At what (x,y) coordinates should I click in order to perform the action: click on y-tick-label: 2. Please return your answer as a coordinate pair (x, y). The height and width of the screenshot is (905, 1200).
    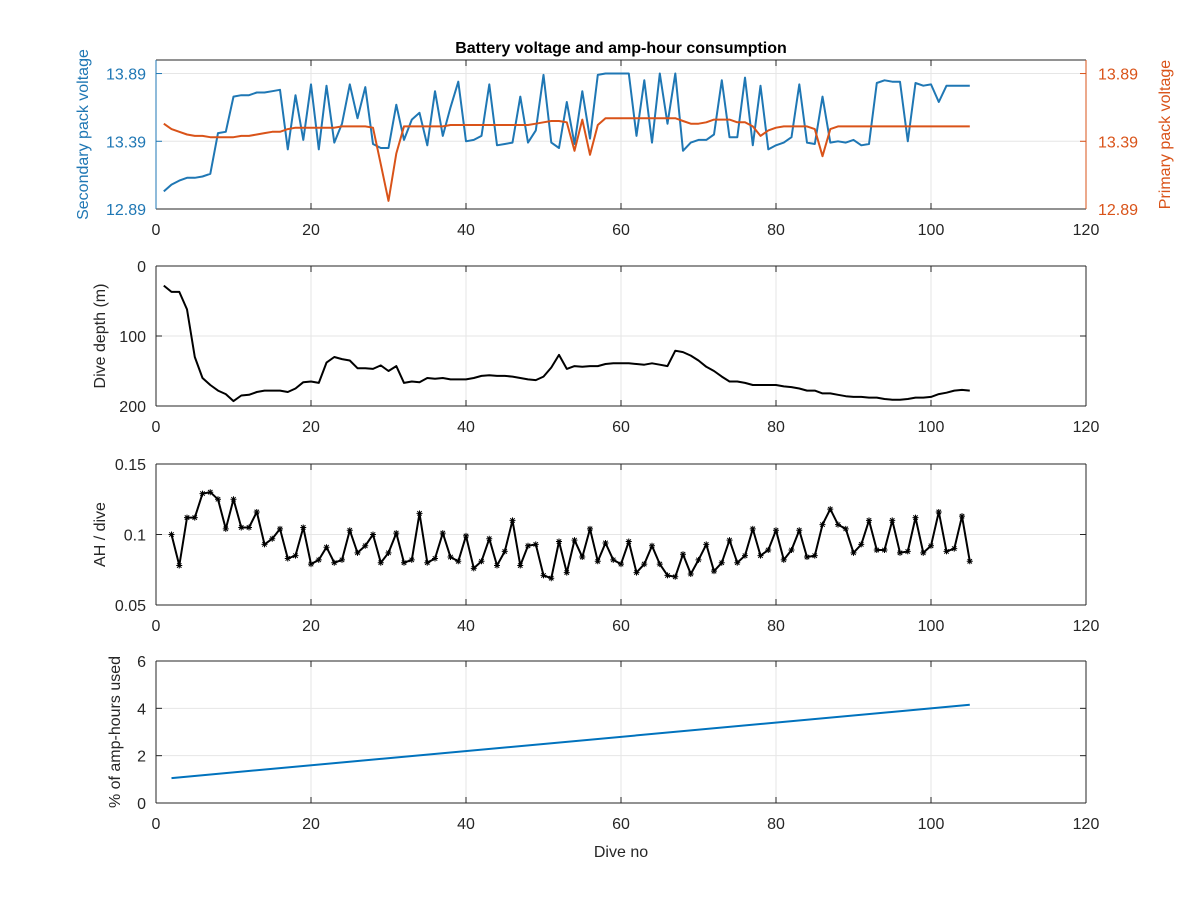
    Looking at the image, I should click on (141, 757).